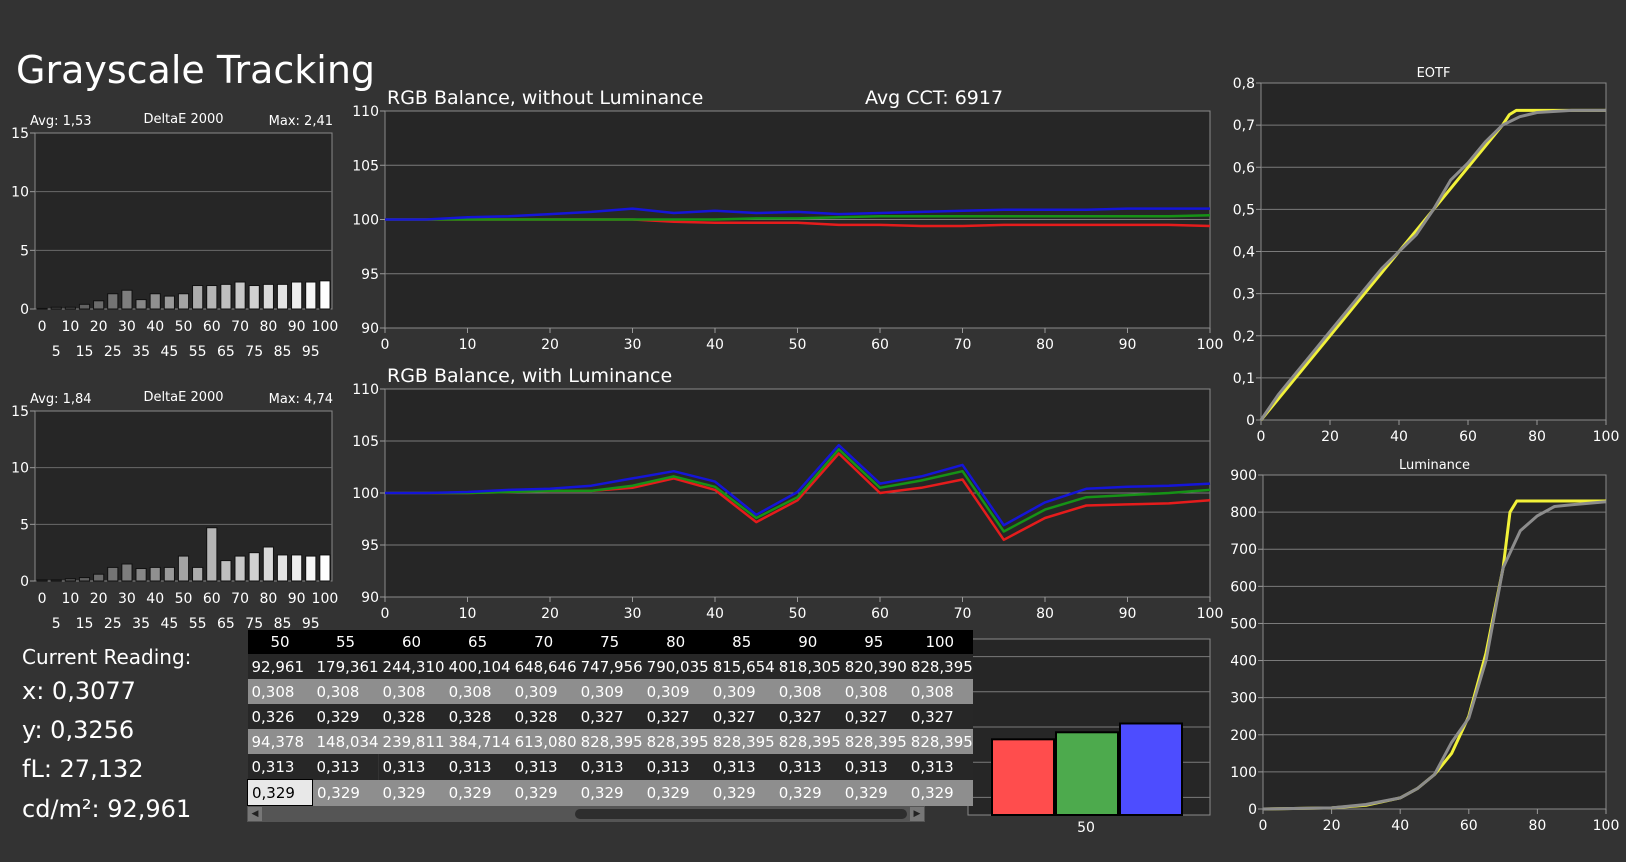 The width and height of the screenshot is (1626, 862). Describe the element at coordinates (917, 814) in the screenshot. I see `scroll-right-arrow-icon: ▶` at that location.